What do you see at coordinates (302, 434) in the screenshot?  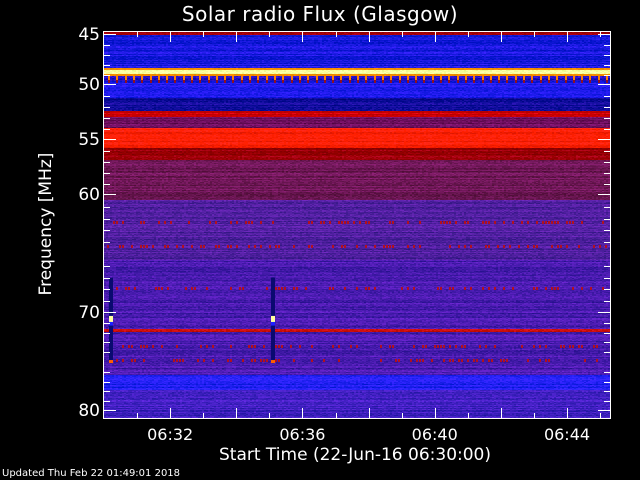 I see `x-tick-label: 06:36` at bounding box center [302, 434].